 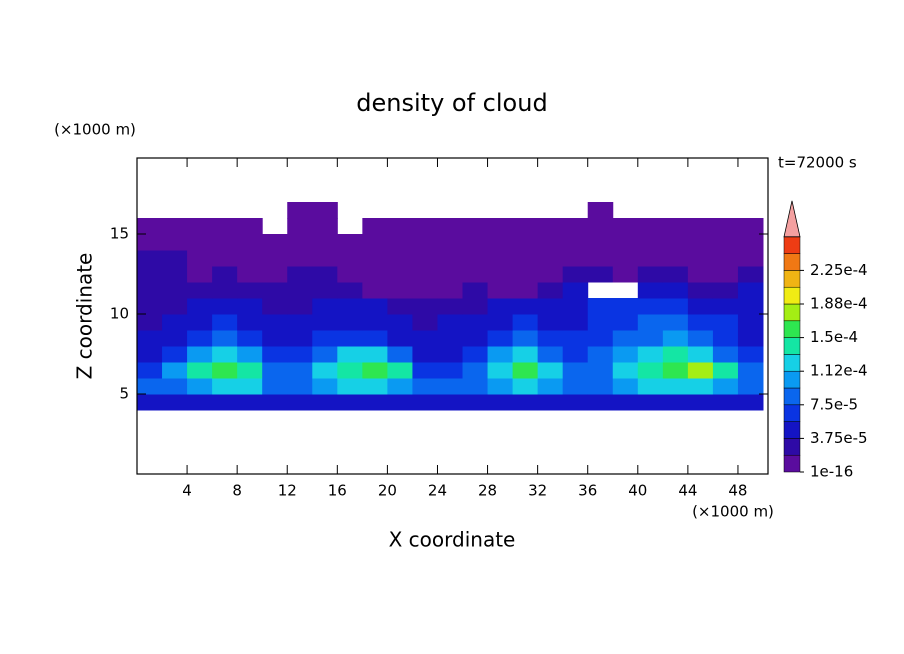 What do you see at coordinates (452, 540) in the screenshot?
I see `x-axis-label: X coordinate` at bounding box center [452, 540].